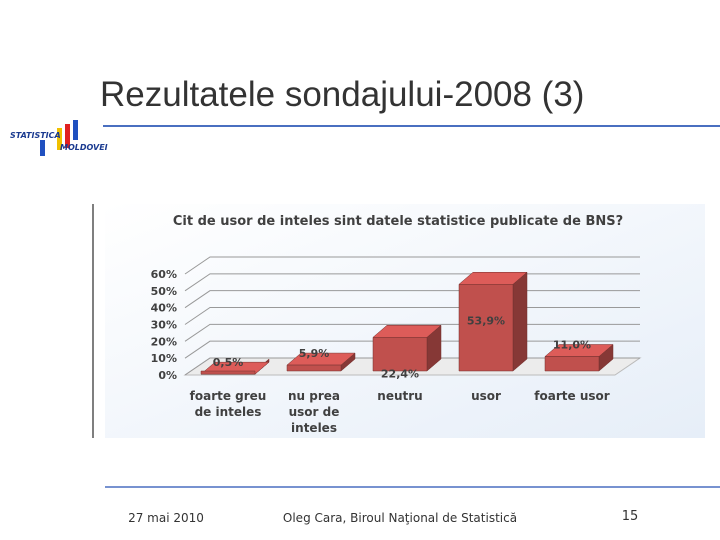  What do you see at coordinates (164, 341) in the screenshot?
I see `y-tick-label: 20%` at bounding box center [164, 341].